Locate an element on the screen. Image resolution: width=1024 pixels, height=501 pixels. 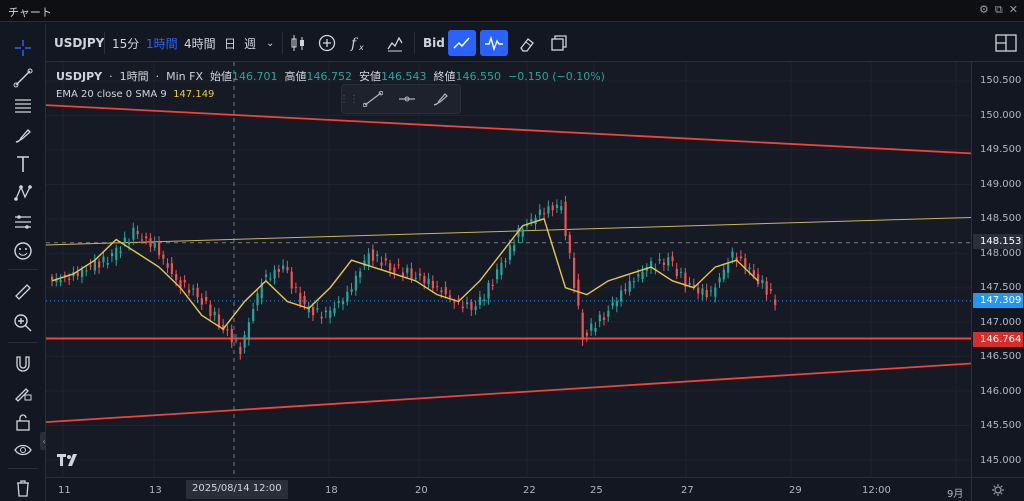
collapse-sidebar-button: ‹ is located at coordinates (44, 441).